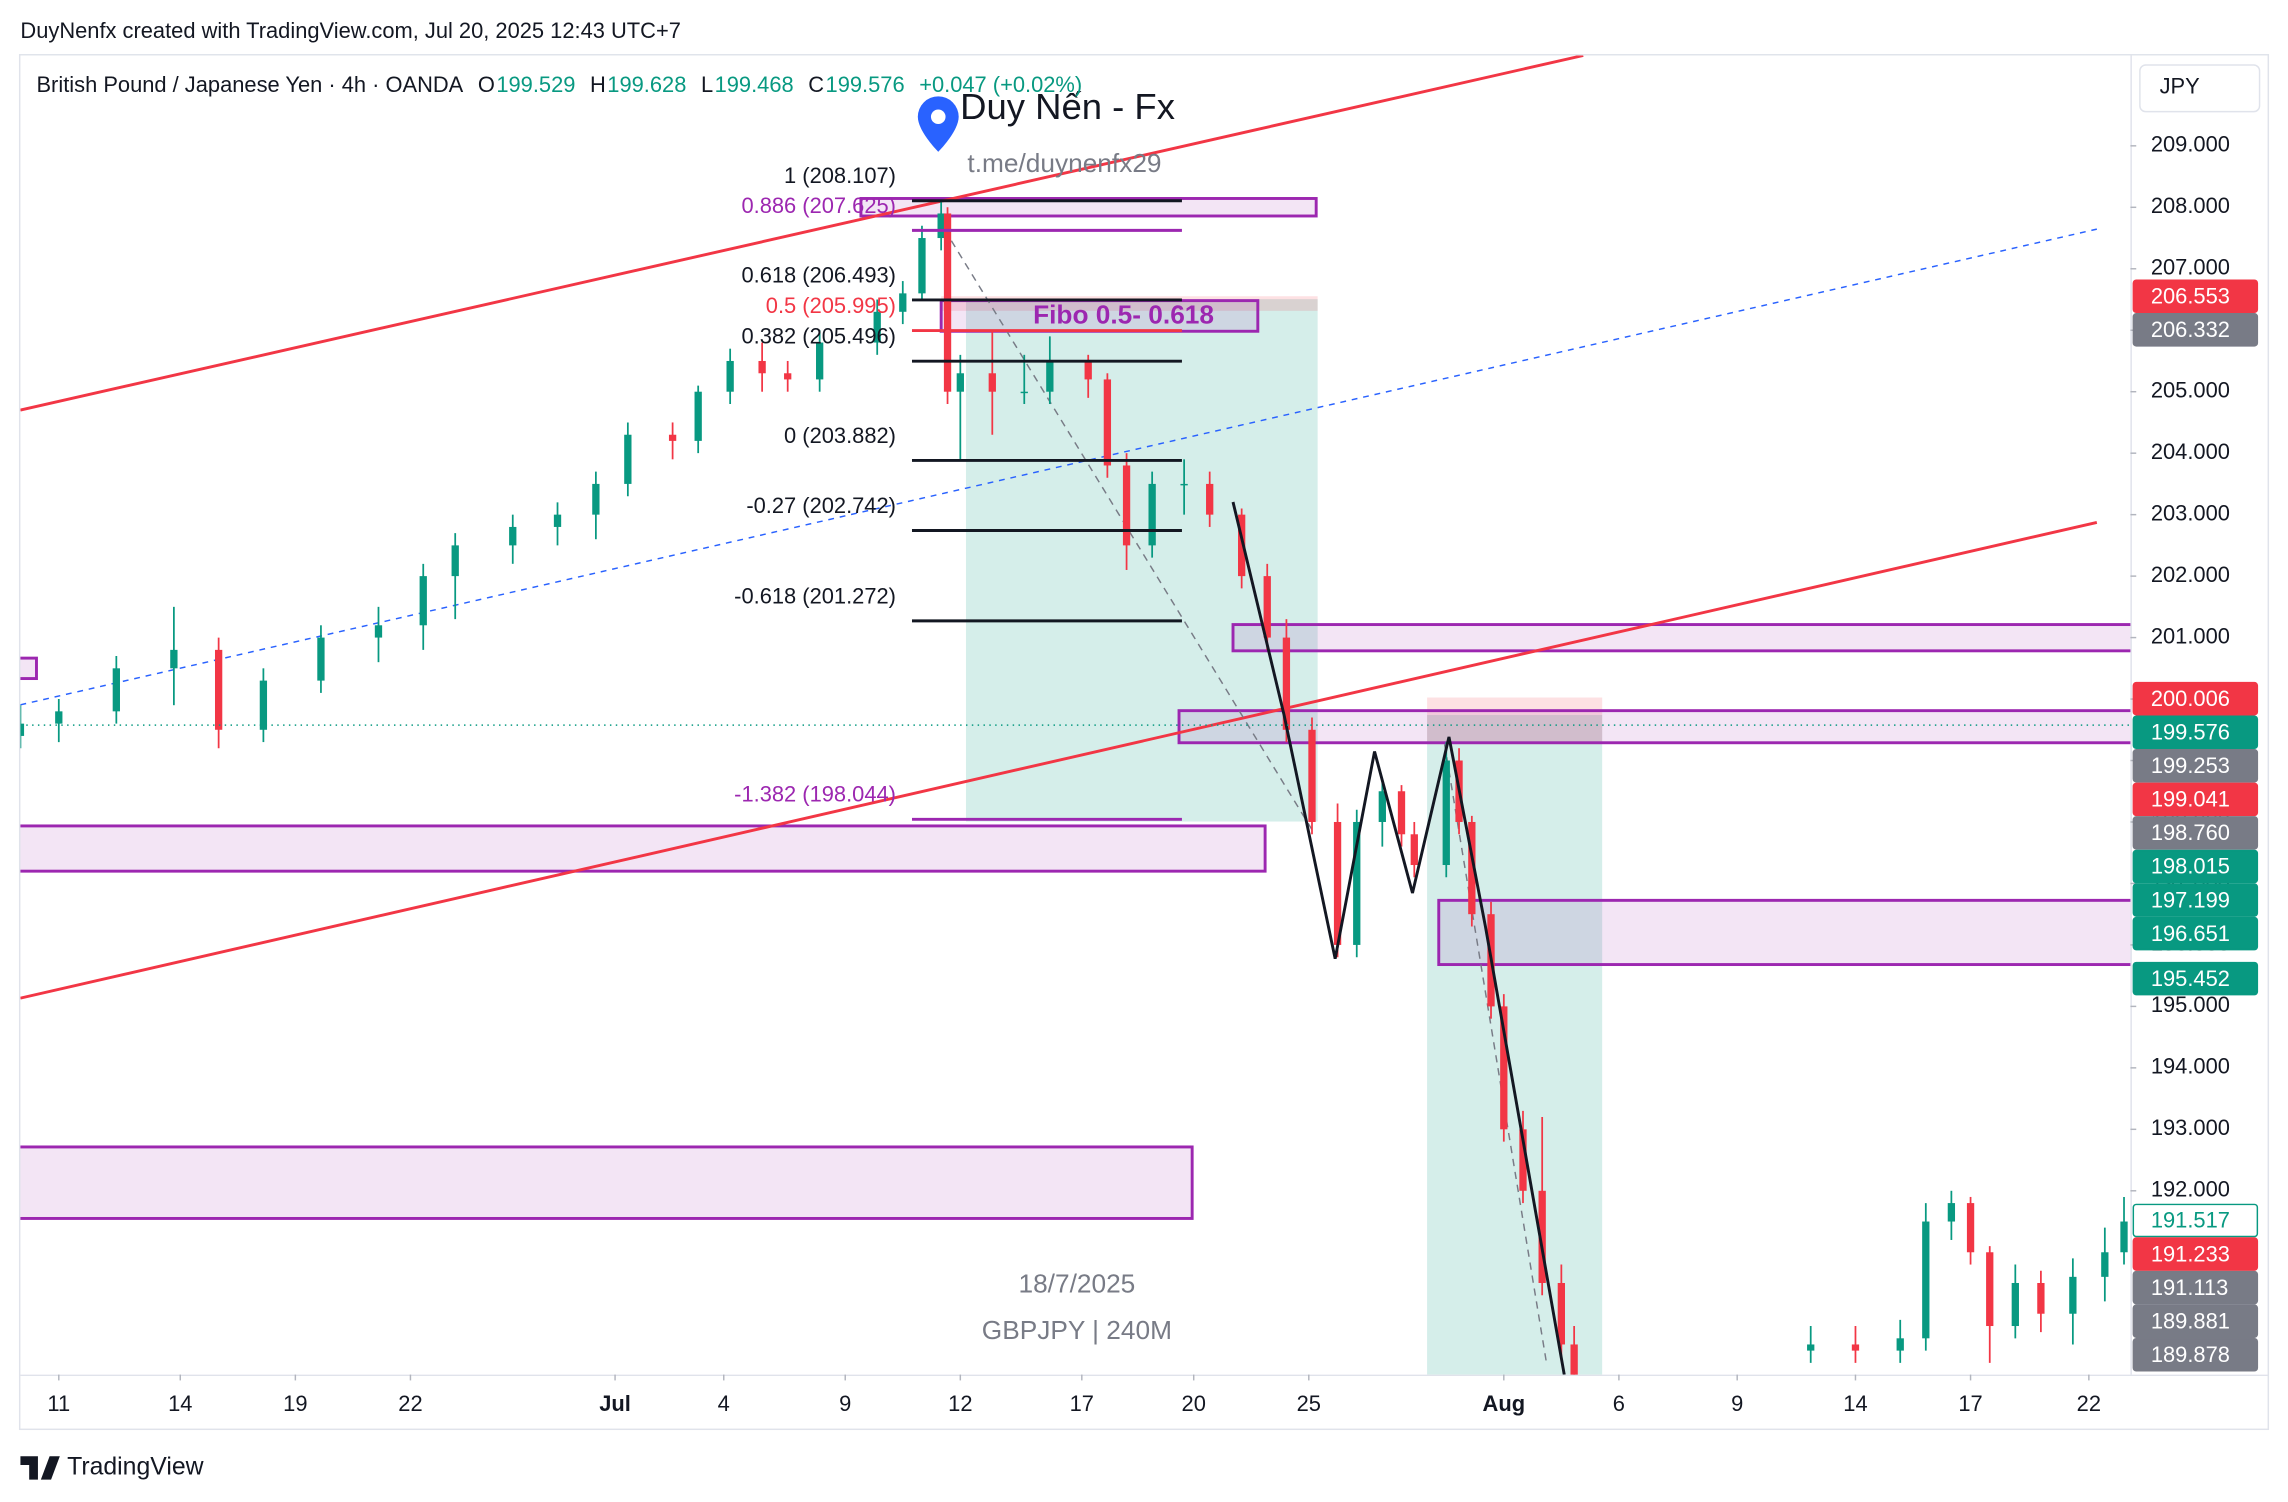 This screenshot has width=2288, height=1502. Describe the element at coordinates (831, 305) in the screenshot. I see `fib-label: 0.5 (205.995)` at that location.